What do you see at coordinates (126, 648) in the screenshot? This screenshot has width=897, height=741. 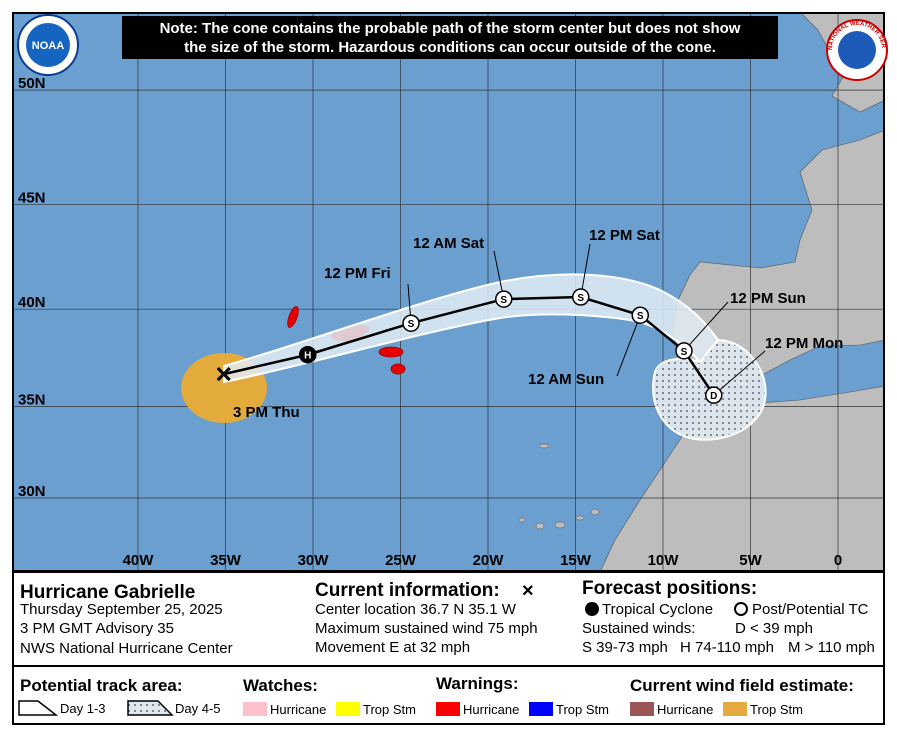 I see `info-text: NWS National Hurricane Center` at bounding box center [126, 648].